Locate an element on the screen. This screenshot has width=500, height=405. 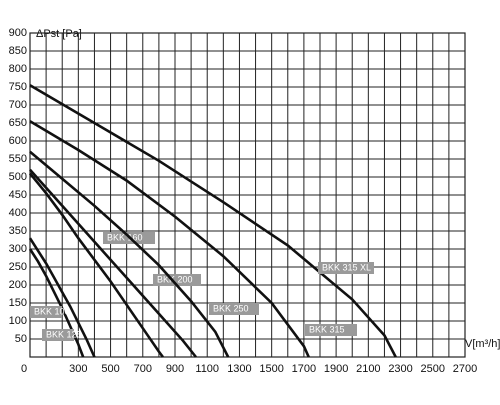
x-tick-label: 1300 is located at coordinates (239, 369).